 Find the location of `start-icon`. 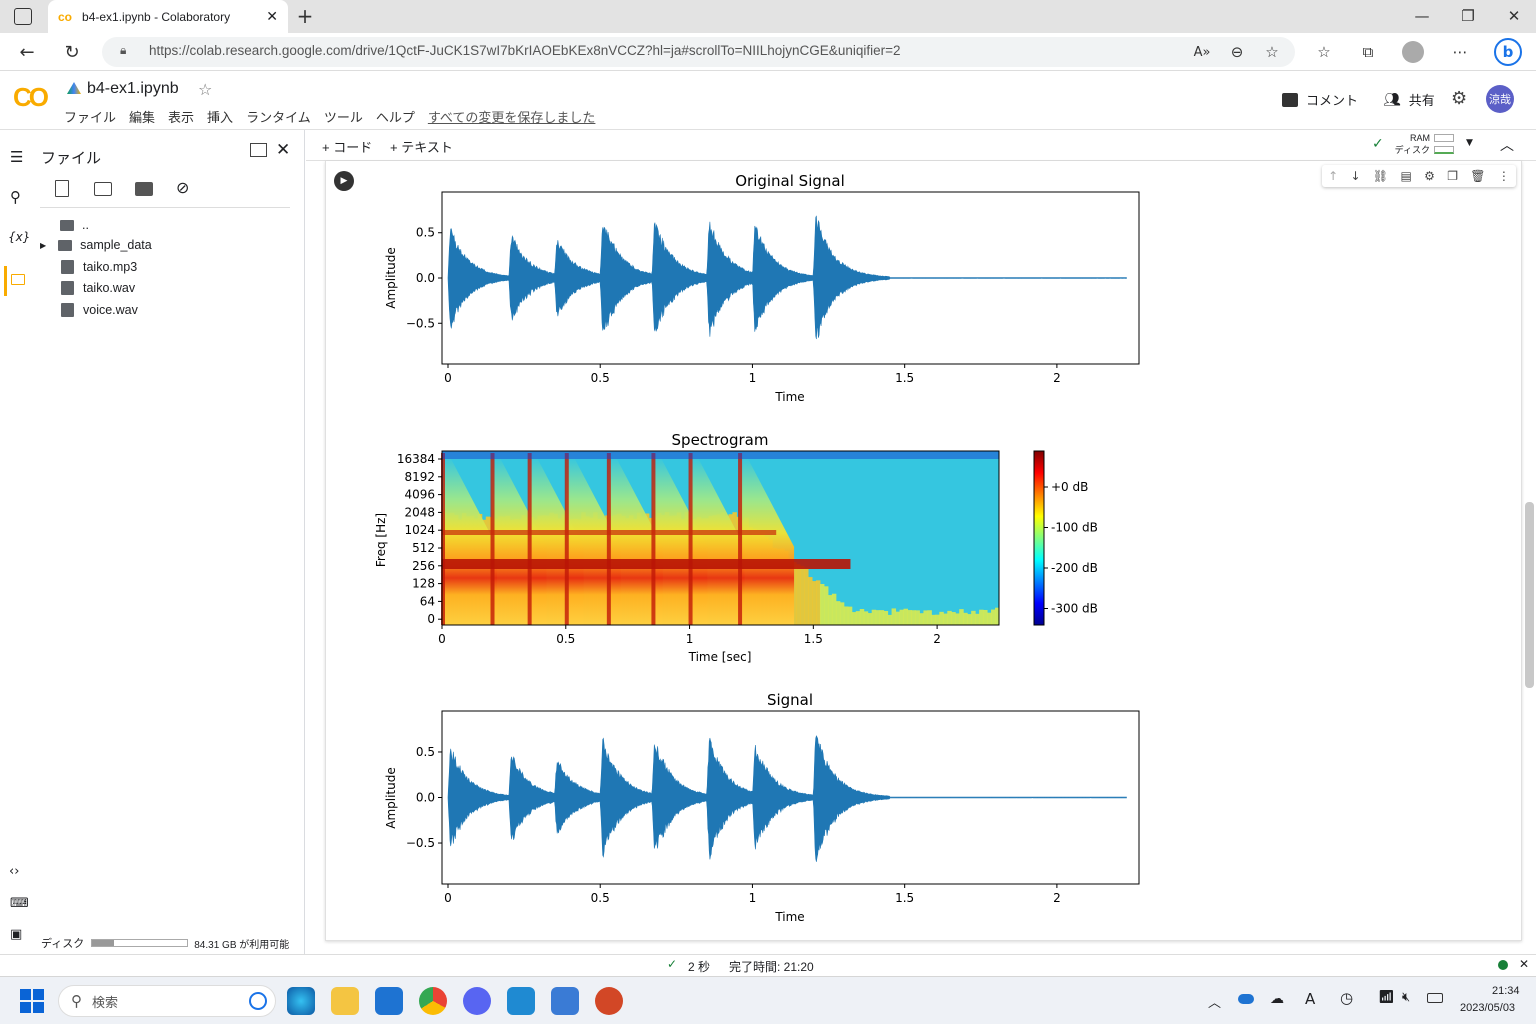

start-icon is located at coordinates (32, 1001).